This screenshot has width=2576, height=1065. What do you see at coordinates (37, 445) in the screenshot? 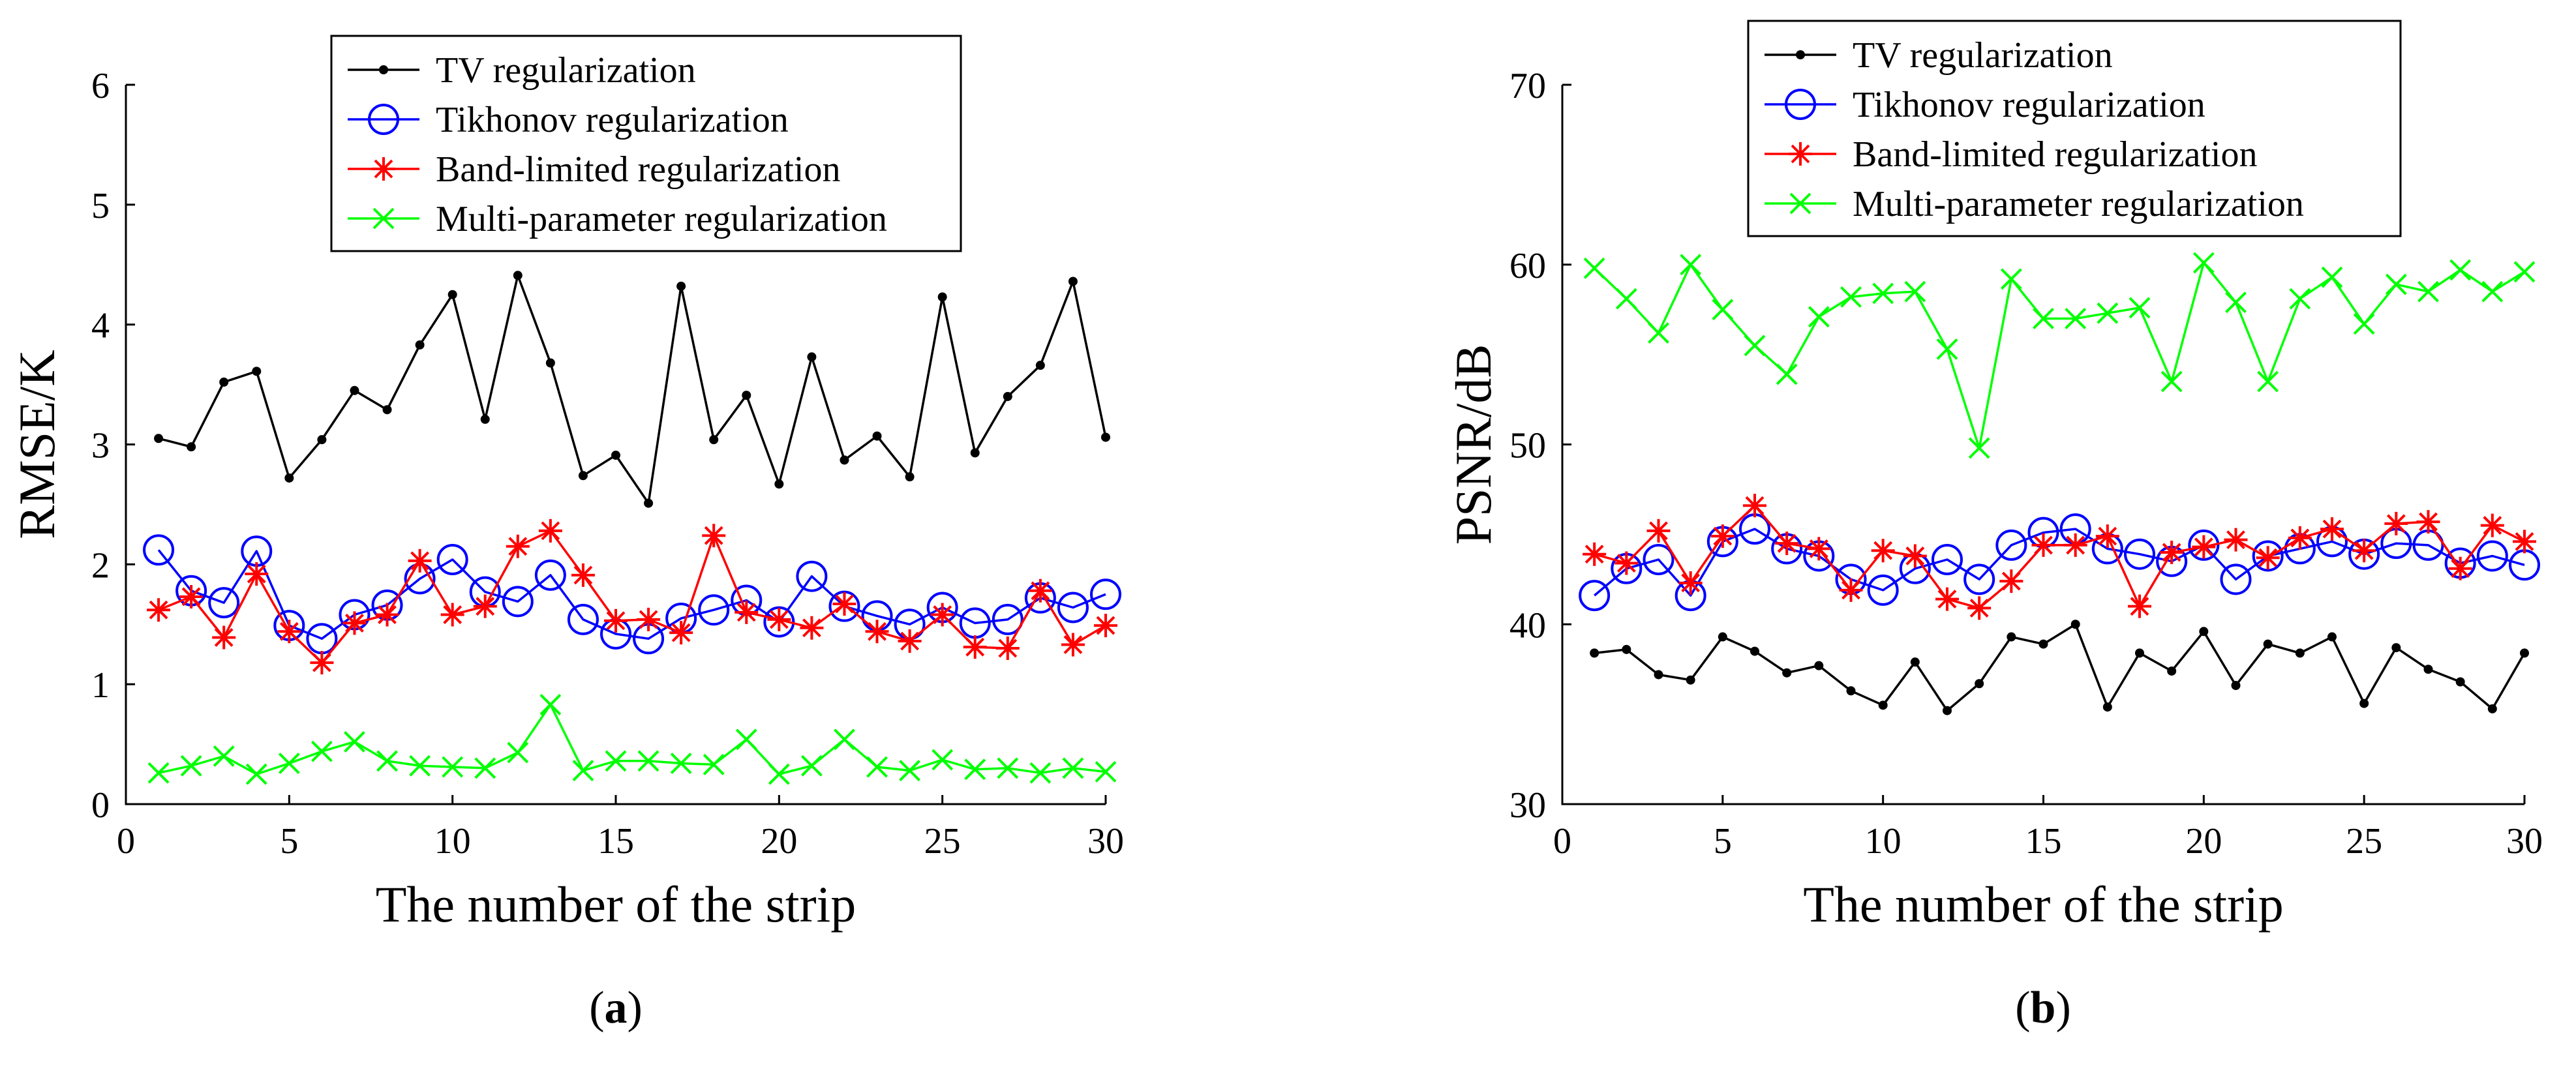
I see `y-axis-label: RMSE/K` at bounding box center [37, 445].